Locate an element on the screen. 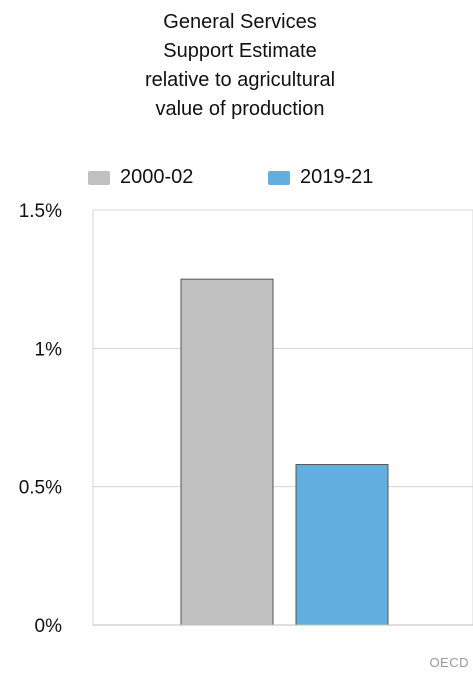 The height and width of the screenshot is (676, 473). legend-item-2000-02: 2000-02 is located at coordinates (140, 177).